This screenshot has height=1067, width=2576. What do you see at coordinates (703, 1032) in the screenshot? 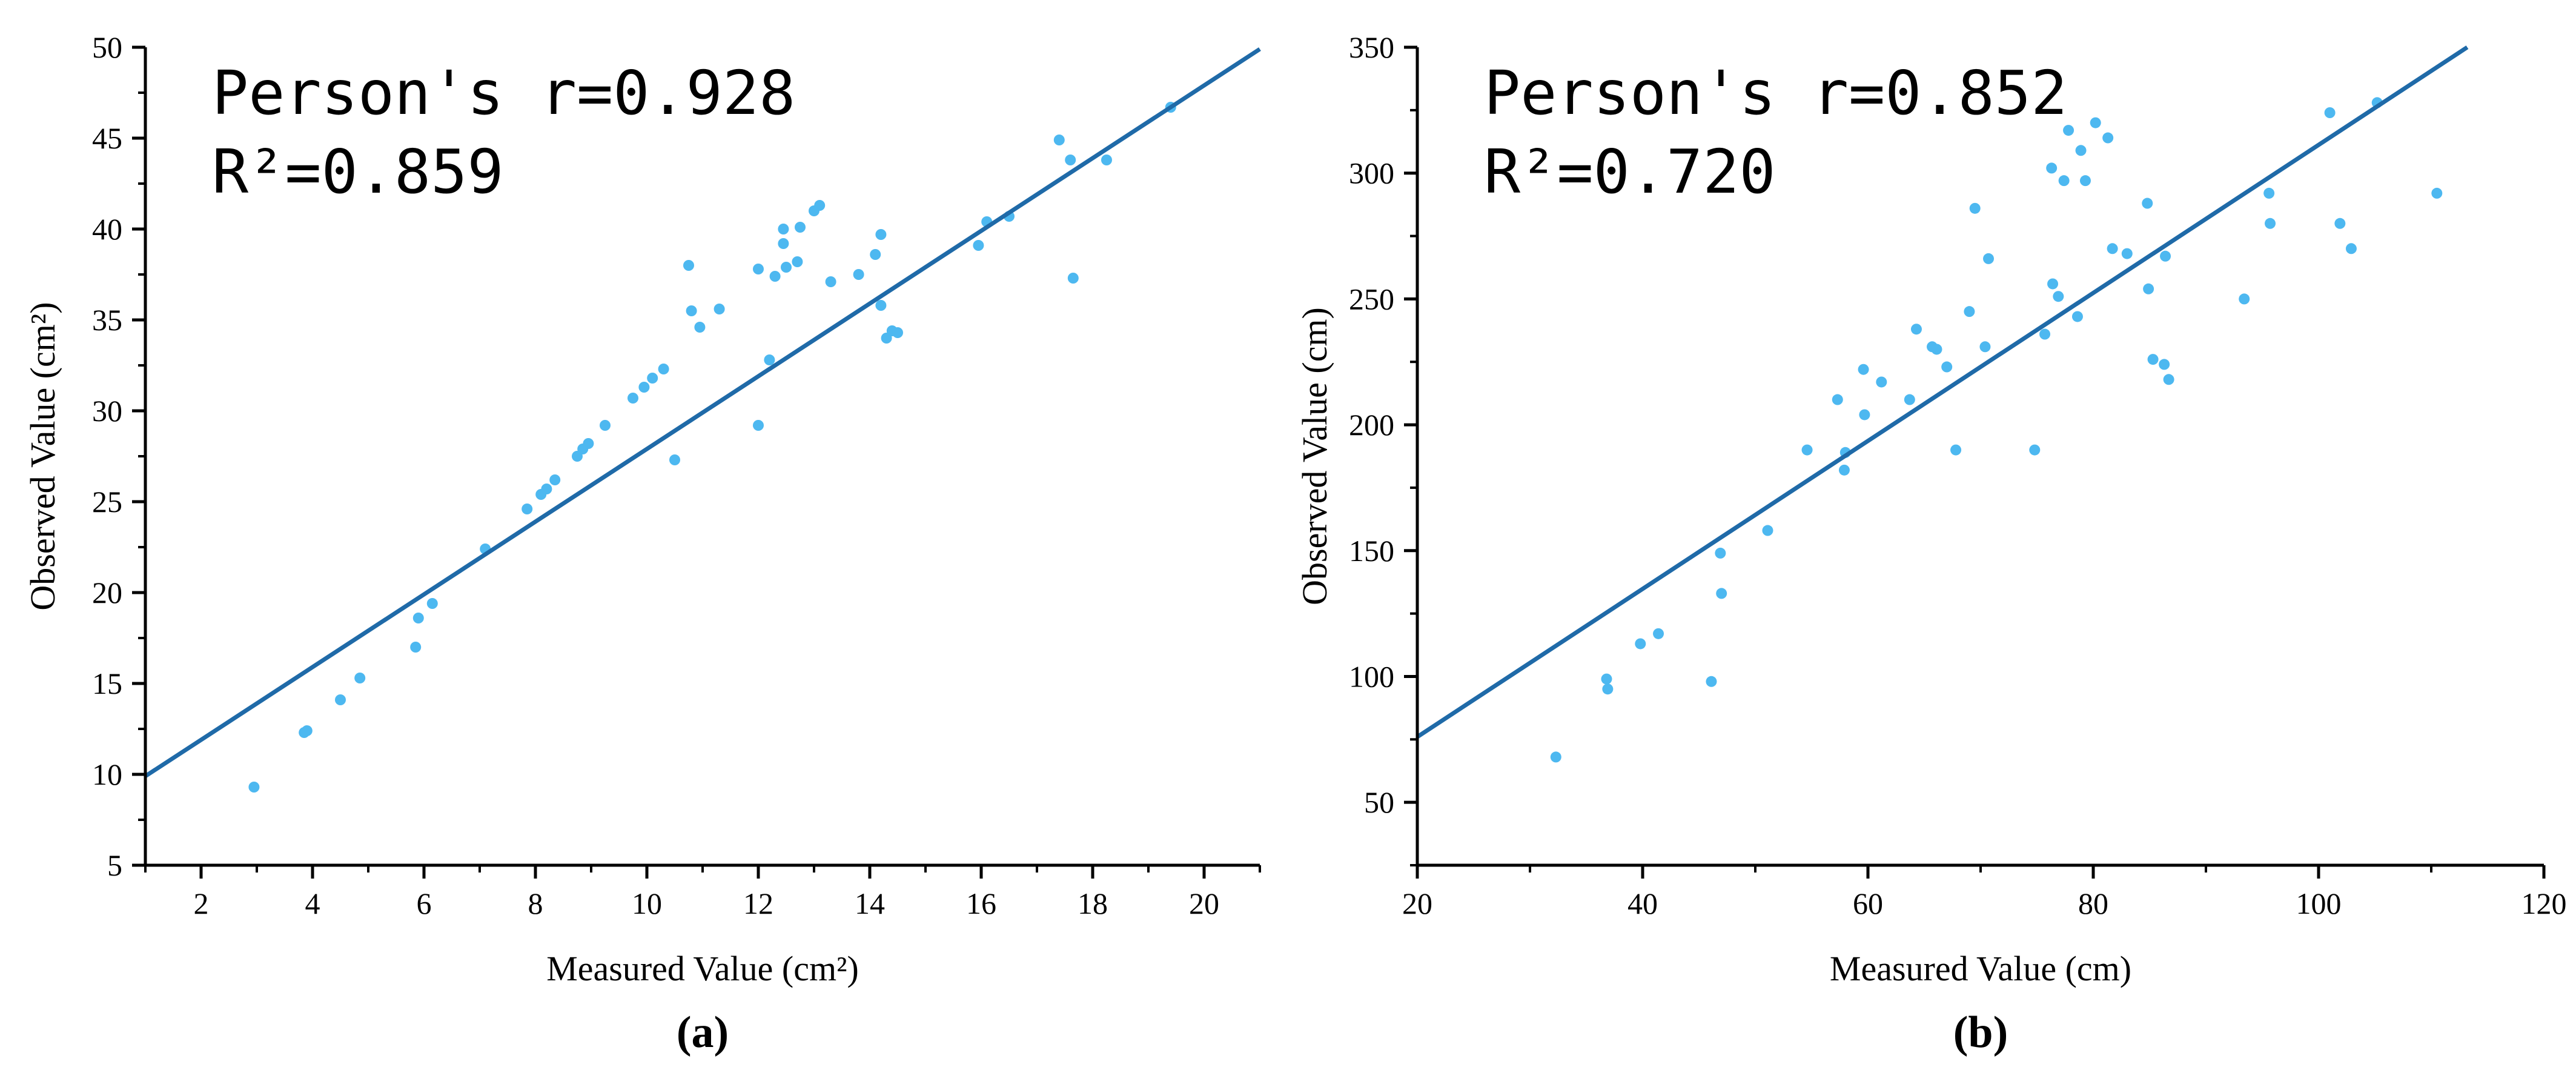
I see `chart-a-panel-label: (a)` at bounding box center [703, 1032].